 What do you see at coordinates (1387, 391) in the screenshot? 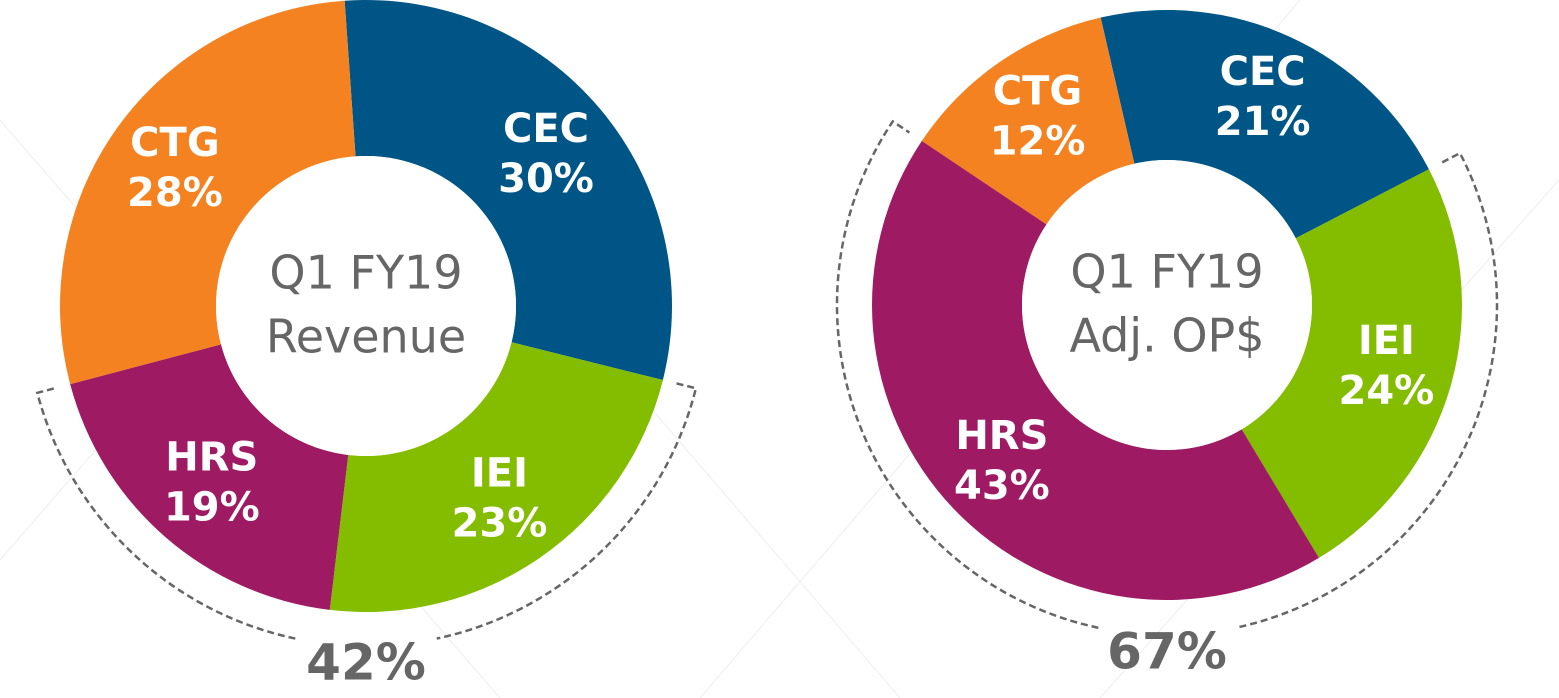
I see `segment-value: 24%` at bounding box center [1387, 391].